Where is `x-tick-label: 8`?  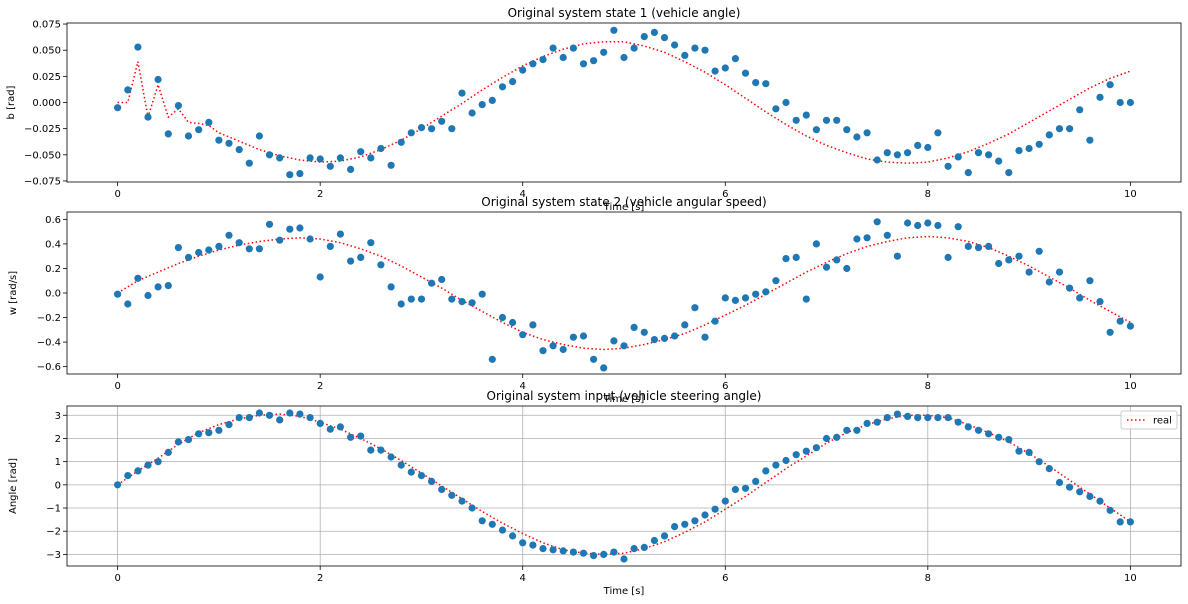
x-tick-label: 8 is located at coordinates (928, 386).